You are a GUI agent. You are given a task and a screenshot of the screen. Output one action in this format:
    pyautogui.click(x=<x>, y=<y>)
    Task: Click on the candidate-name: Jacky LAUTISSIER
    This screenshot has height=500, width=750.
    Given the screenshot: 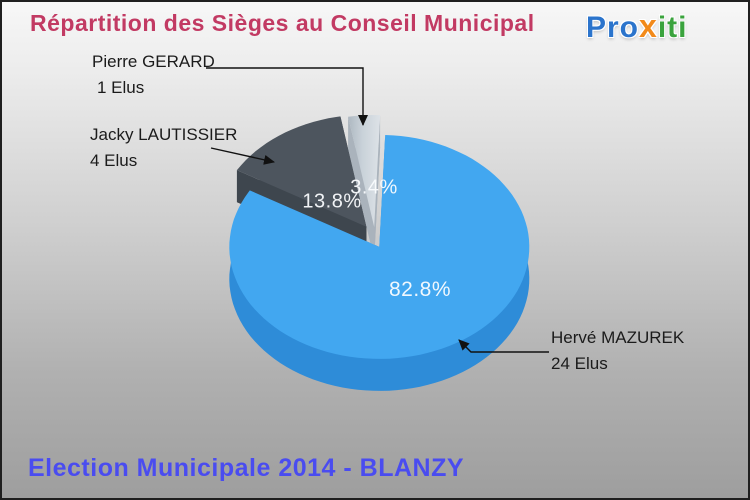 What is the action you would take?
    pyautogui.click(x=164, y=134)
    